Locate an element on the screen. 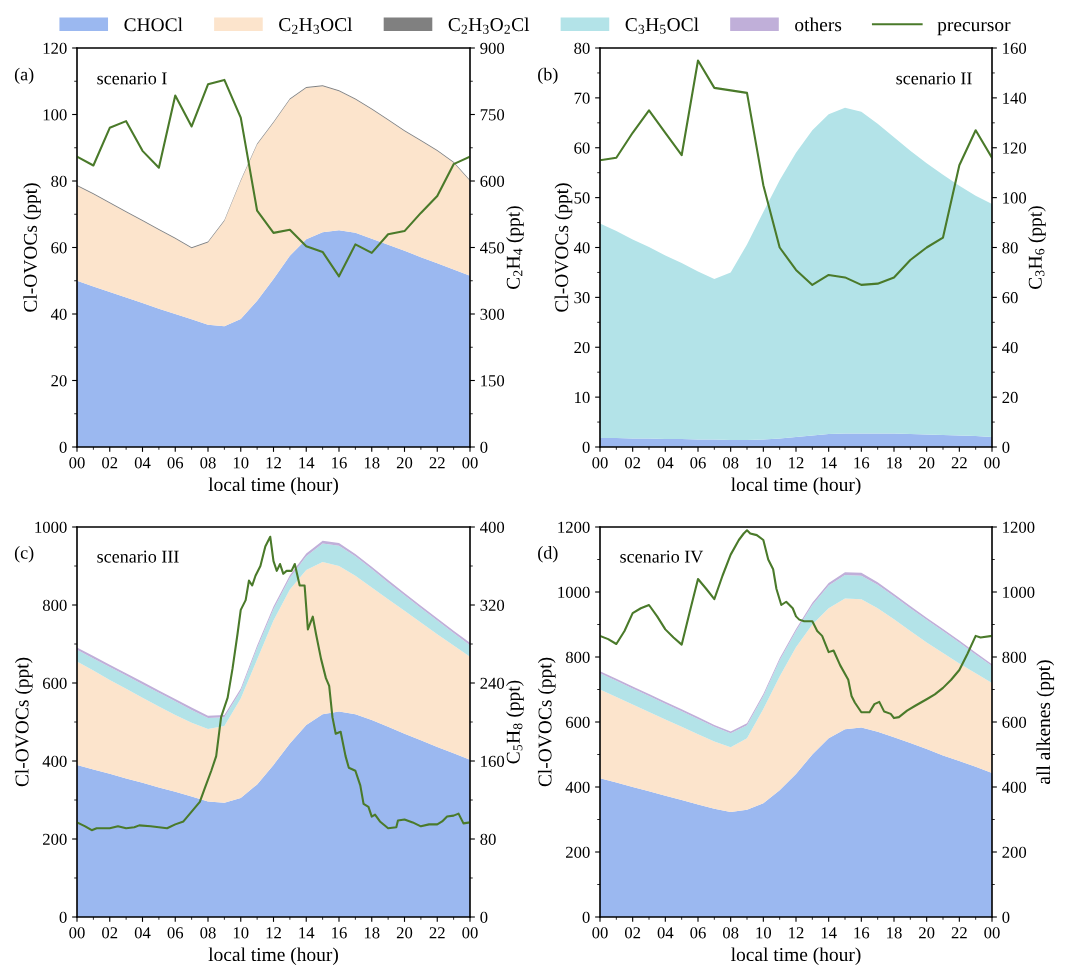  y2-tick-label: 320 is located at coordinates (492, 605).